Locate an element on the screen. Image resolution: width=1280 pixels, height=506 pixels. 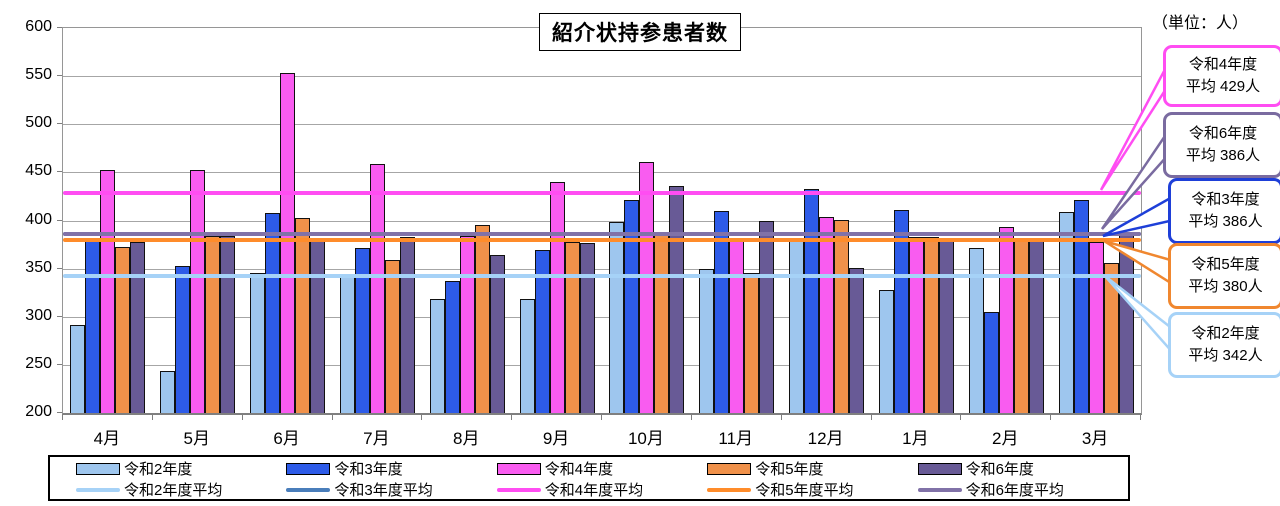
bar-令和5年度-9月 is located at coordinates (572, 327).